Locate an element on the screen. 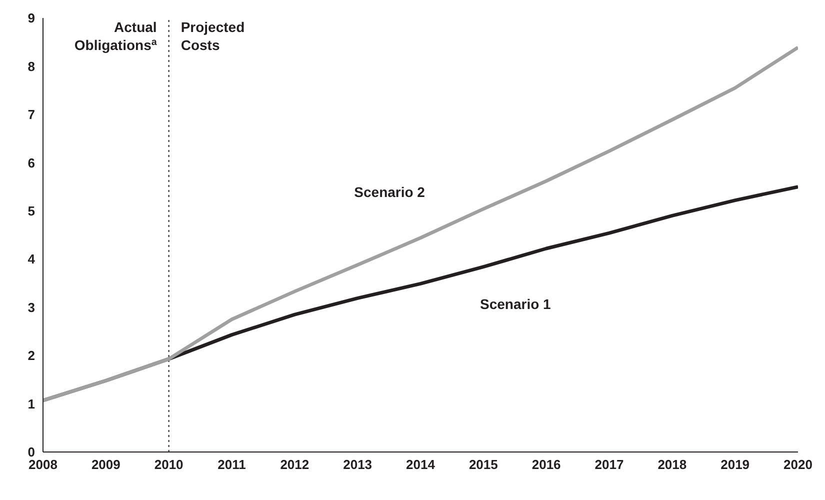 The image size is (825, 500). annotation: Projected Costs is located at coordinates (212, 36).